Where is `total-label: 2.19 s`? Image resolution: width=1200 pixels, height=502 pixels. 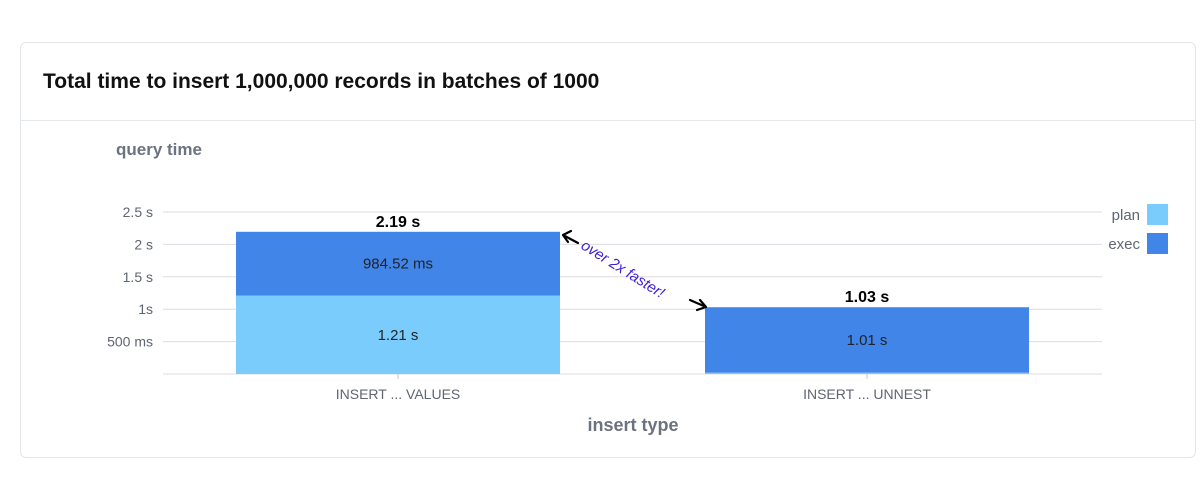
total-label: 2.19 s is located at coordinates (398, 222).